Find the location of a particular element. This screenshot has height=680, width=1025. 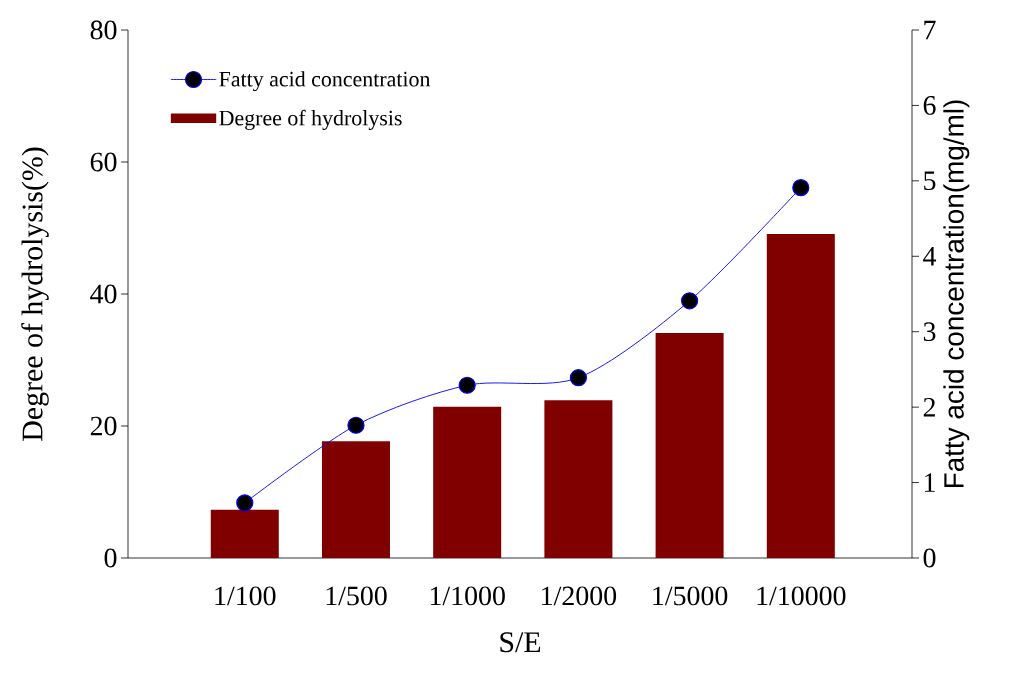

y-tick-label: 40 is located at coordinates (103, 294).